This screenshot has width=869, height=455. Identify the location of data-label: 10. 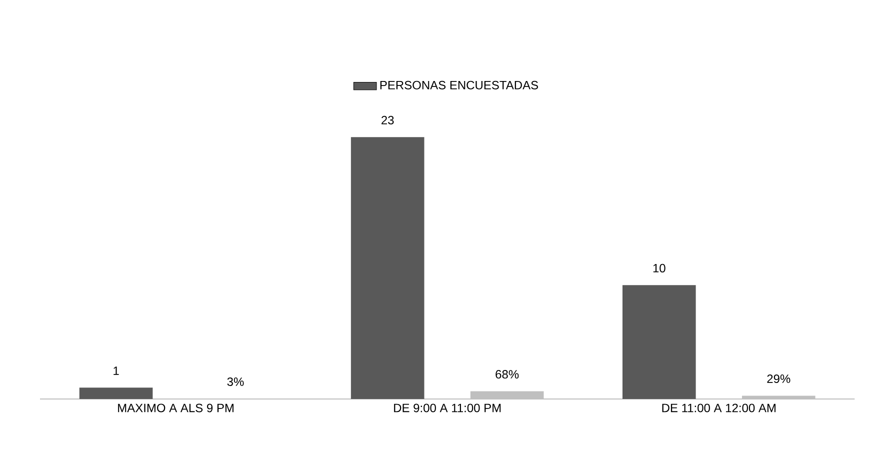
(659, 268).